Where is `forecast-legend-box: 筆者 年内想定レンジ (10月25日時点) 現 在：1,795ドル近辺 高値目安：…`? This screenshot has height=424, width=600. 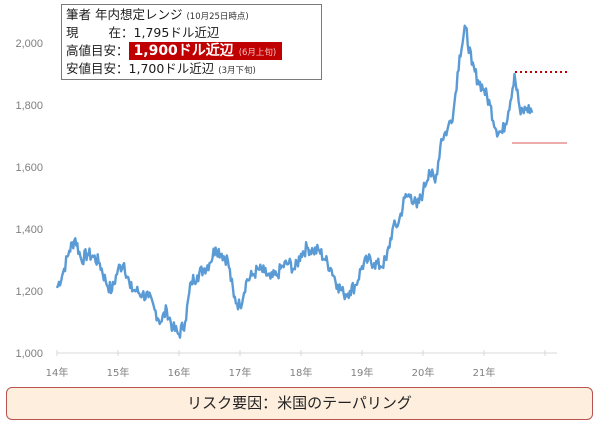
forecast-legend-box: 筆者 年内想定レンジ (10月25日時点) 現 在：1,795ドル近辺 高値目安：… is located at coordinates (191, 42).